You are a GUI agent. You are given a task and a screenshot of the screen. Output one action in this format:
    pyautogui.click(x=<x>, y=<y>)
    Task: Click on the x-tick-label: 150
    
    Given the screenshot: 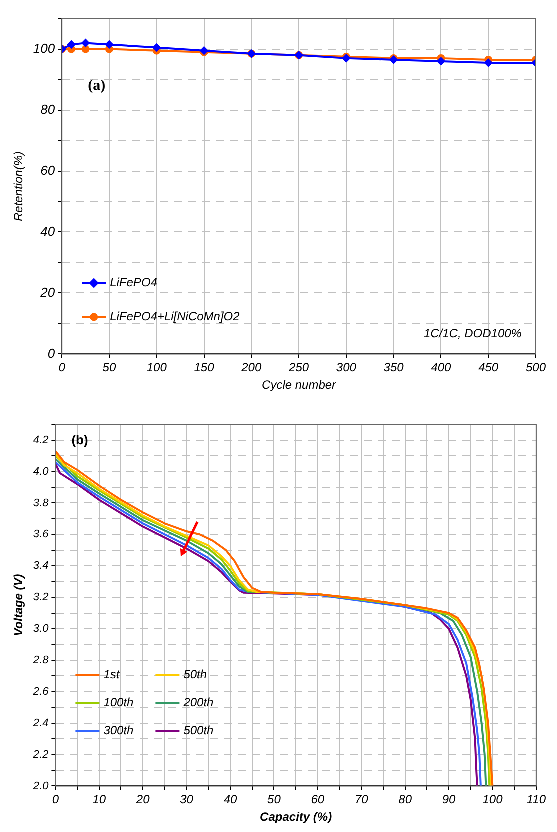 What is the action you would take?
    pyautogui.click(x=204, y=367)
    